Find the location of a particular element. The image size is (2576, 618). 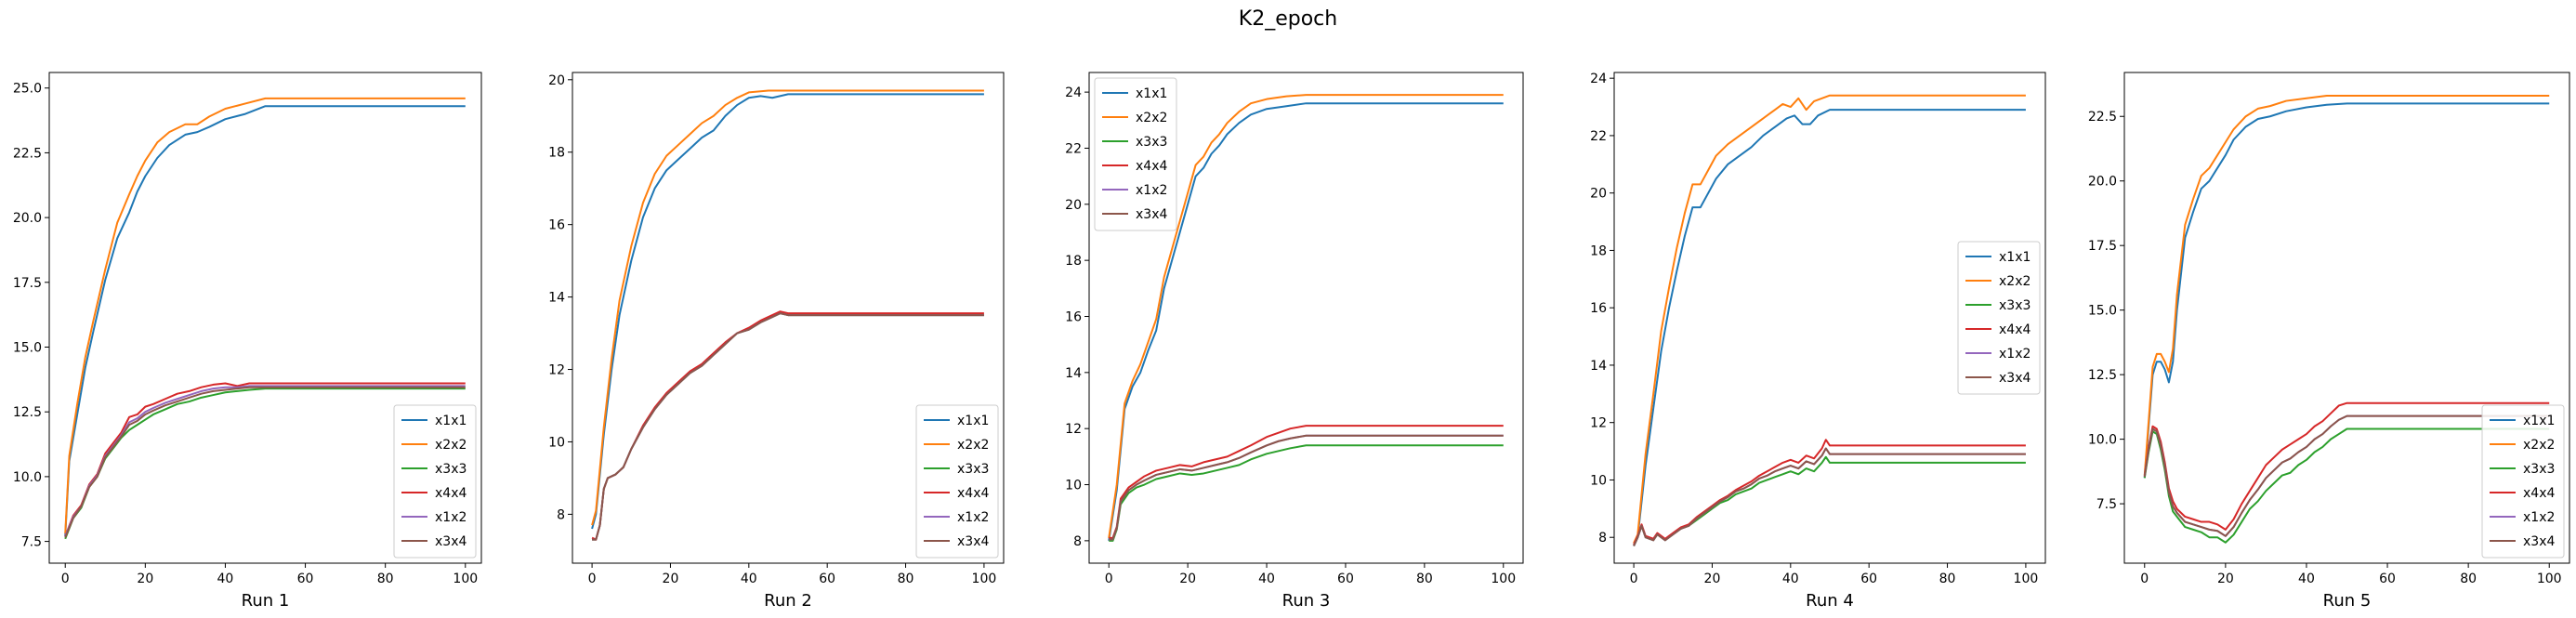

x-axis-label: Run 1 is located at coordinates (266, 601).